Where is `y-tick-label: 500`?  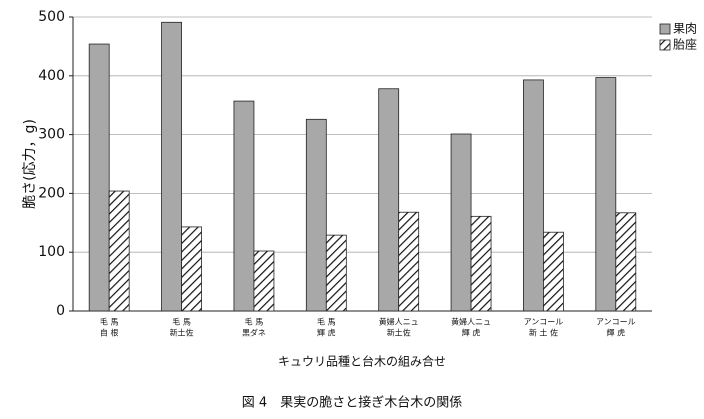 y-tick-label: 500 is located at coordinates (51, 17).